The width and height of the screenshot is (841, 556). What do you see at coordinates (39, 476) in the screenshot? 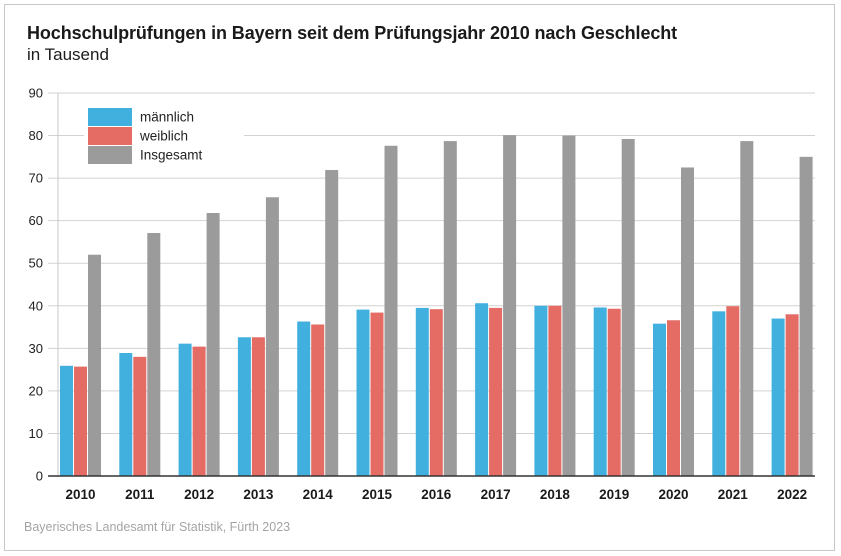
I see `y-tick-label: 0` at bounding box center [39, 476].